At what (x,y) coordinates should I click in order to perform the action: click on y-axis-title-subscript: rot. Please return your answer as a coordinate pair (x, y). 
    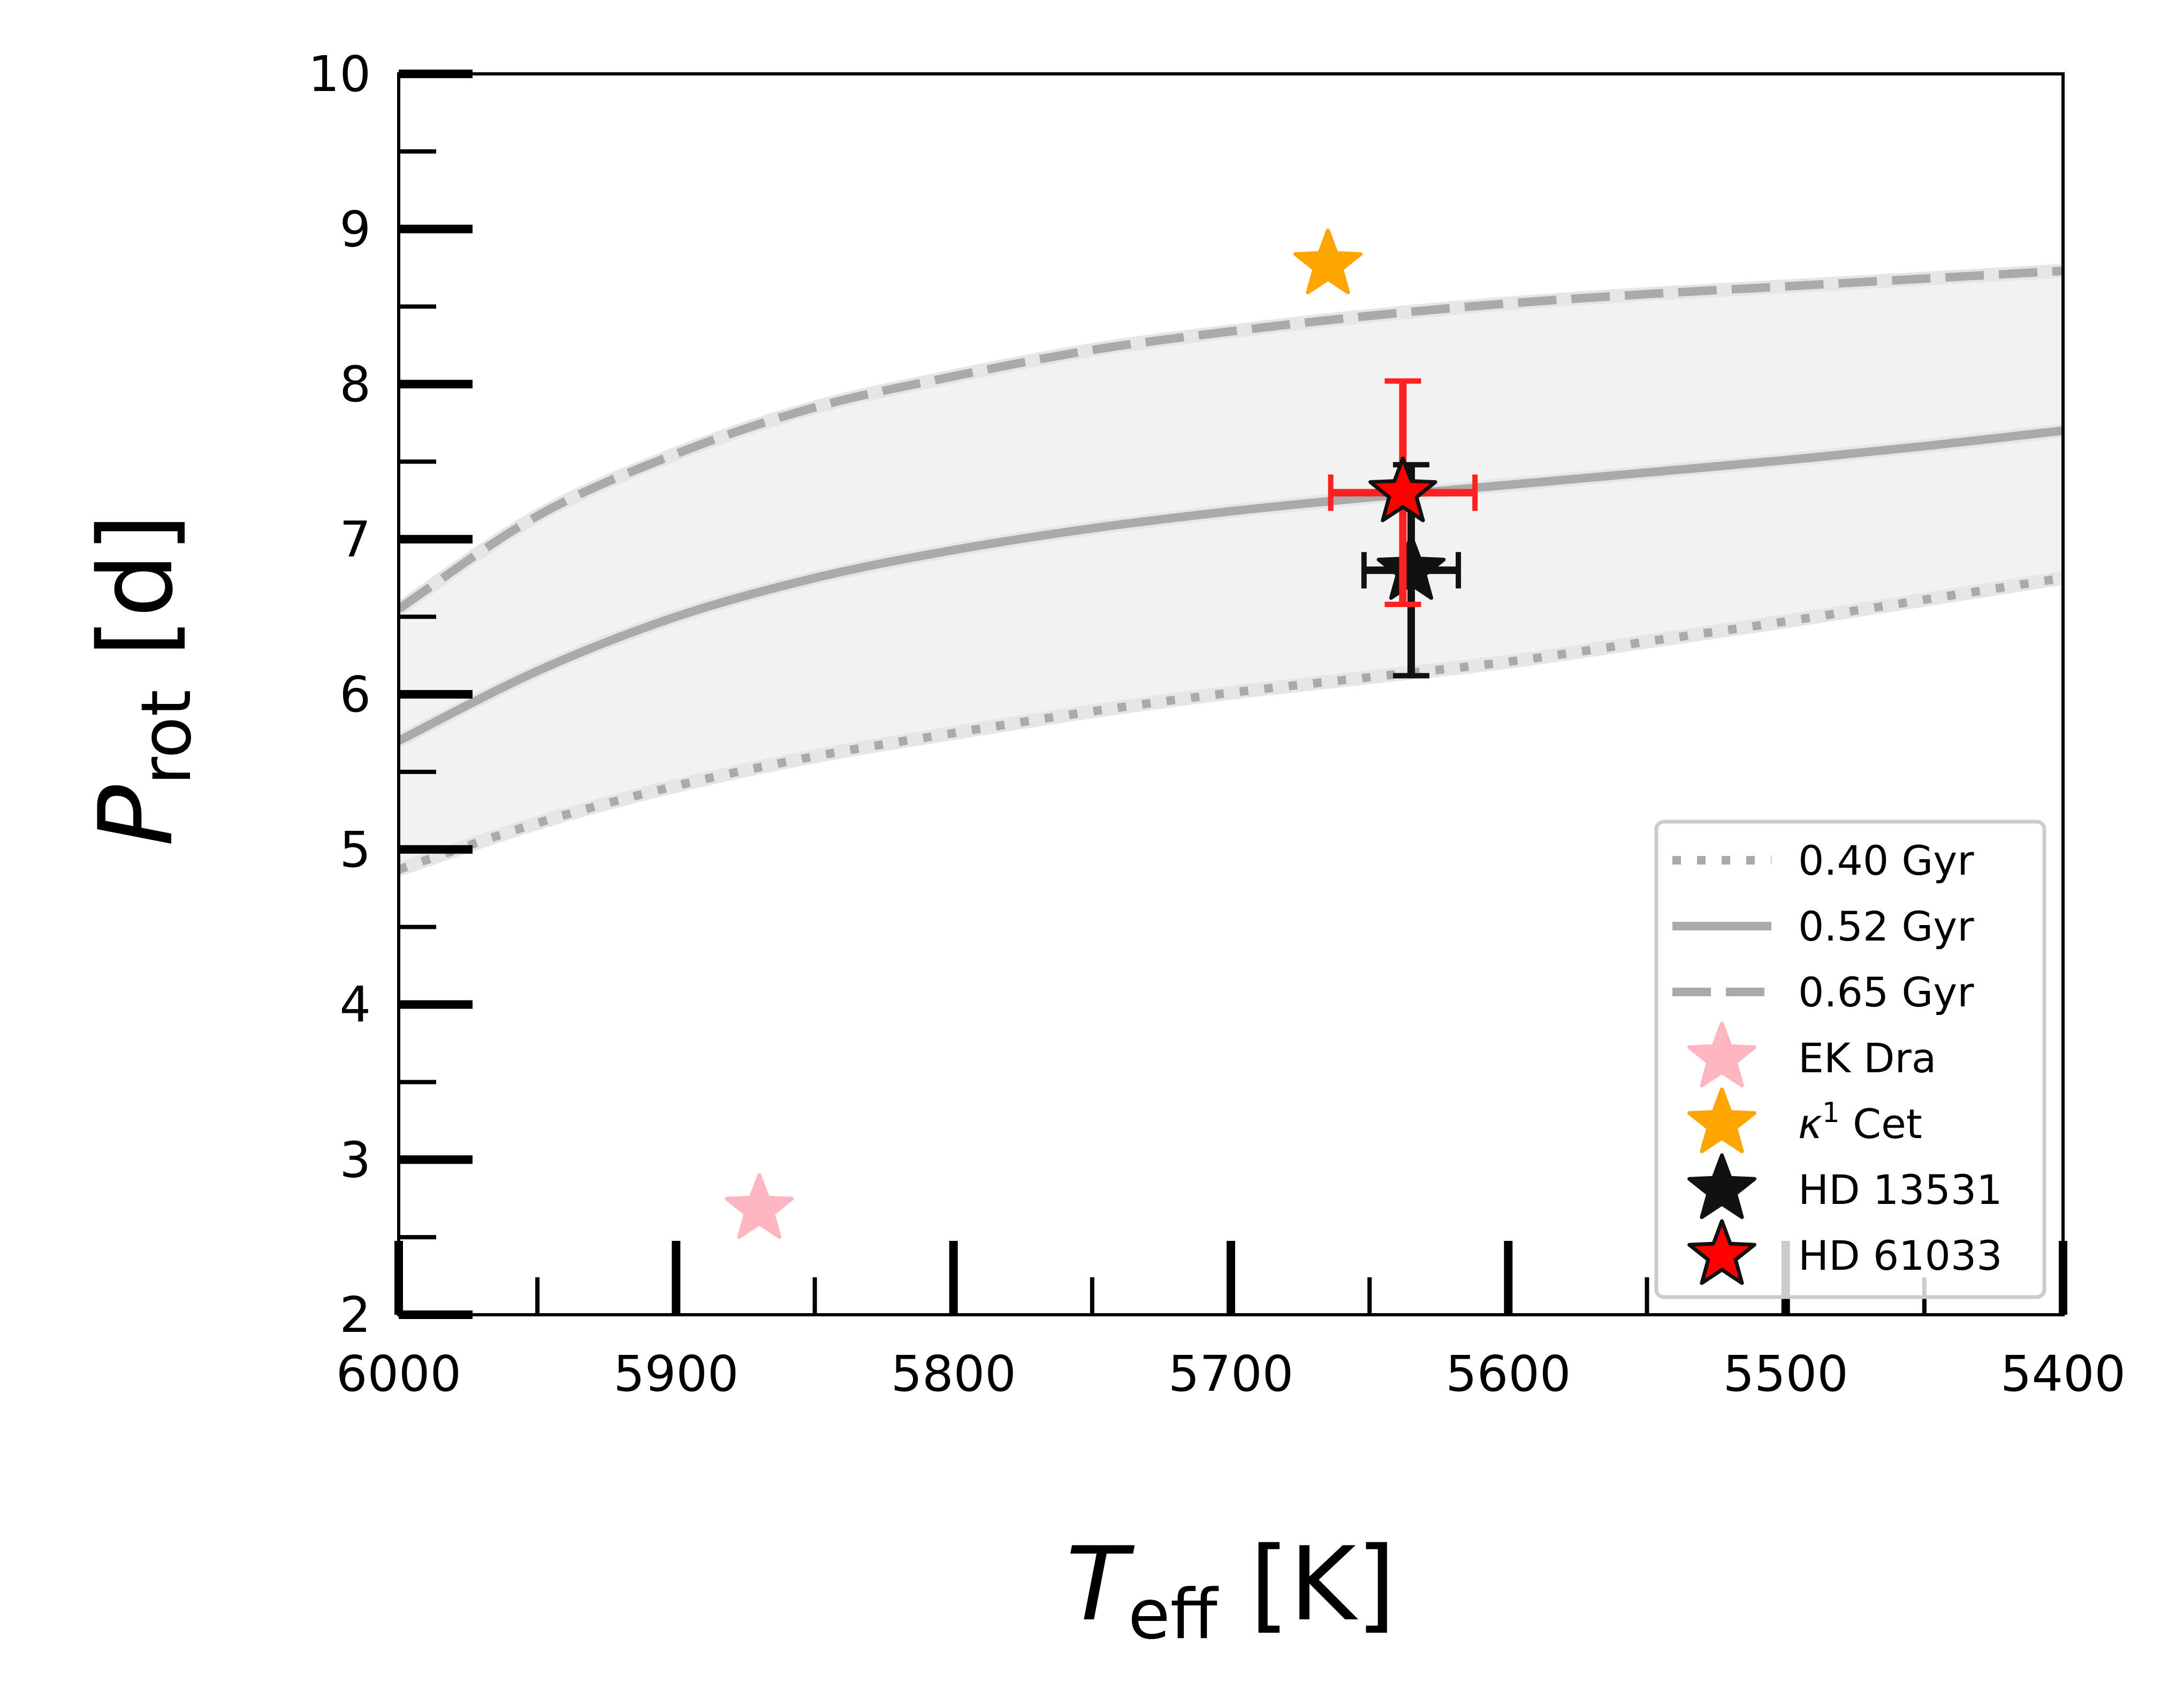
    Looking at the image, I should click on (167, 737).